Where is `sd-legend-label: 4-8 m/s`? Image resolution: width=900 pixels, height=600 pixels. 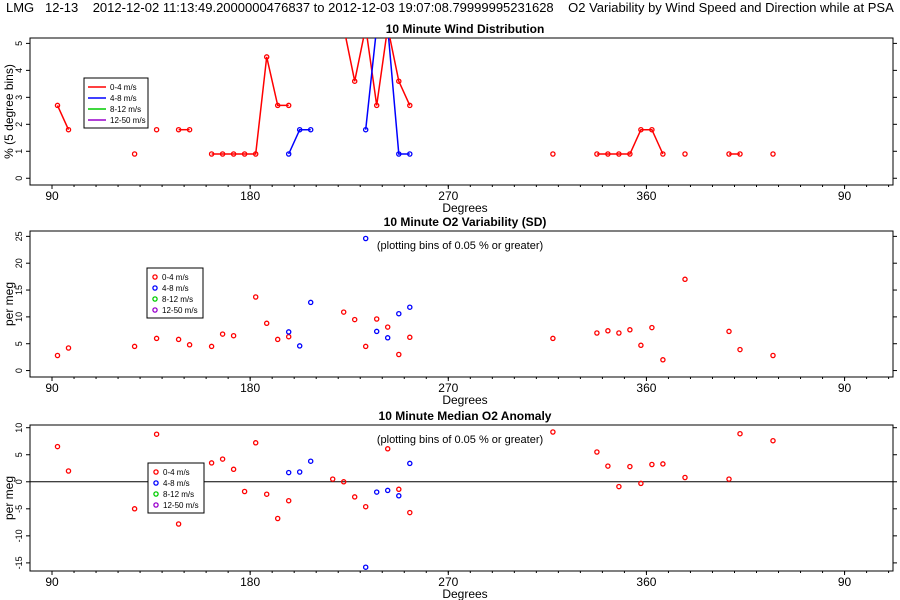
sd-legend-label: 4-8 m/s is located at coordinates (175, 288).